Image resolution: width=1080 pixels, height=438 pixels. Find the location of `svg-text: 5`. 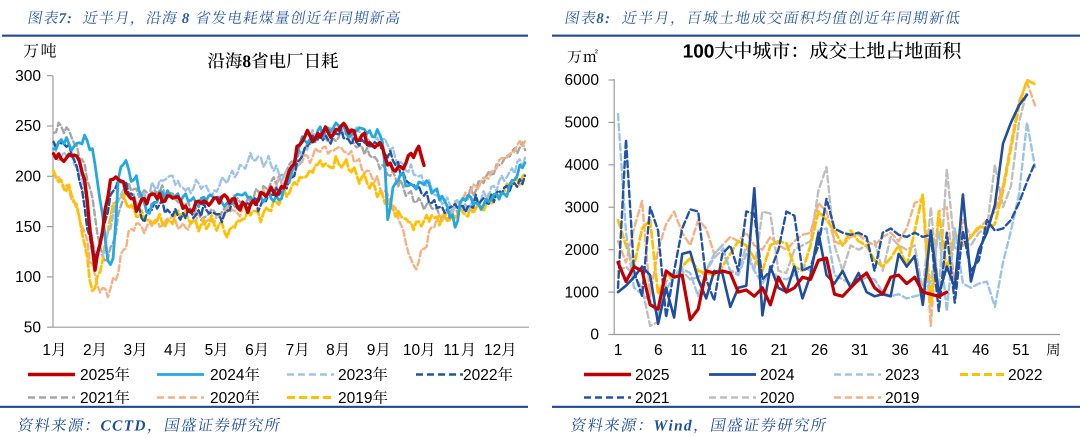

svg-text: 5 is located at coordinates (209, 350).